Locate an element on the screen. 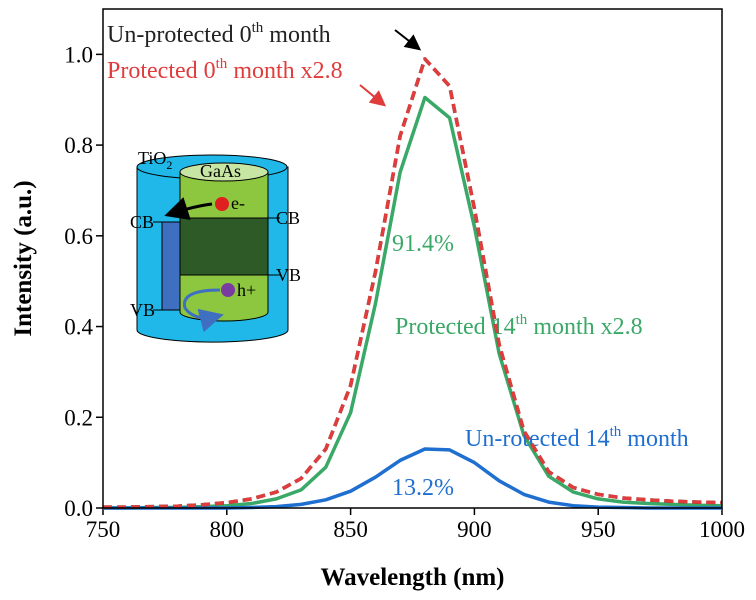 The height and width of the screenshot is (600, 756). x-tick-label: 1000 is located at coordinates (722, 529).